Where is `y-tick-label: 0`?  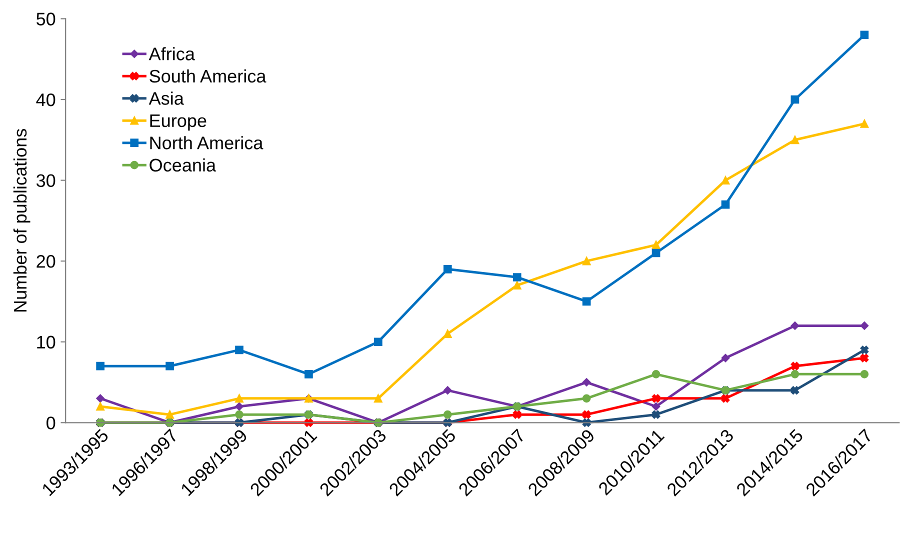 y-tick-label: 0 is located at coordinates (51, 423).